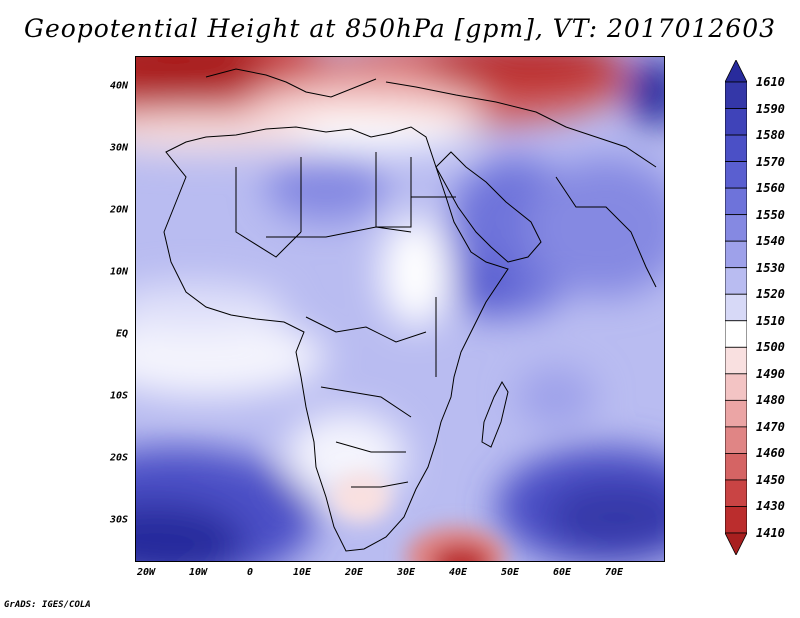 The width and height of the screenshot is (800, 618). What do you see at coordinates (354, 572) in the screenshot?
I see `lon-label-20e: 20E` at bounding box center [354, 572].